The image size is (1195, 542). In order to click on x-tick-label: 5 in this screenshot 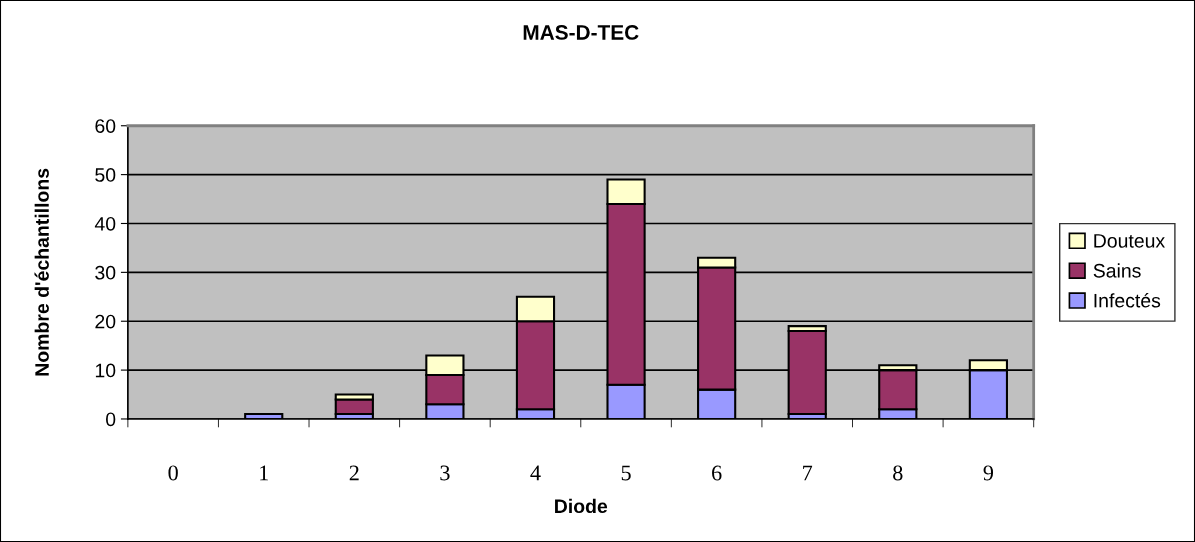, I will do `click(626, 473)`.